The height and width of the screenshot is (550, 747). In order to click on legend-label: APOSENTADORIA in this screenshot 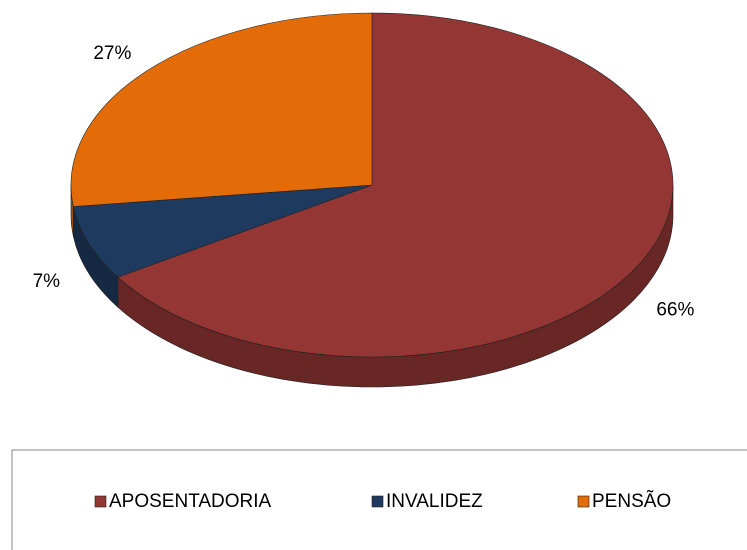, I will do `click(190, 501)`.